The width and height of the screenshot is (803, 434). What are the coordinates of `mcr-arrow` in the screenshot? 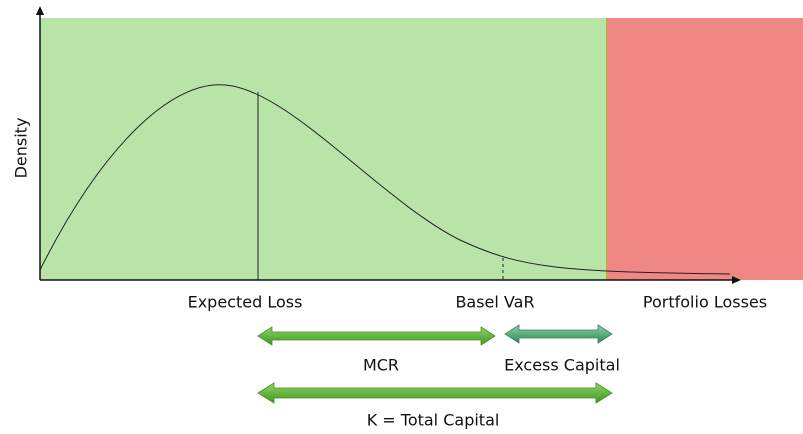 It's located at (376, 336).